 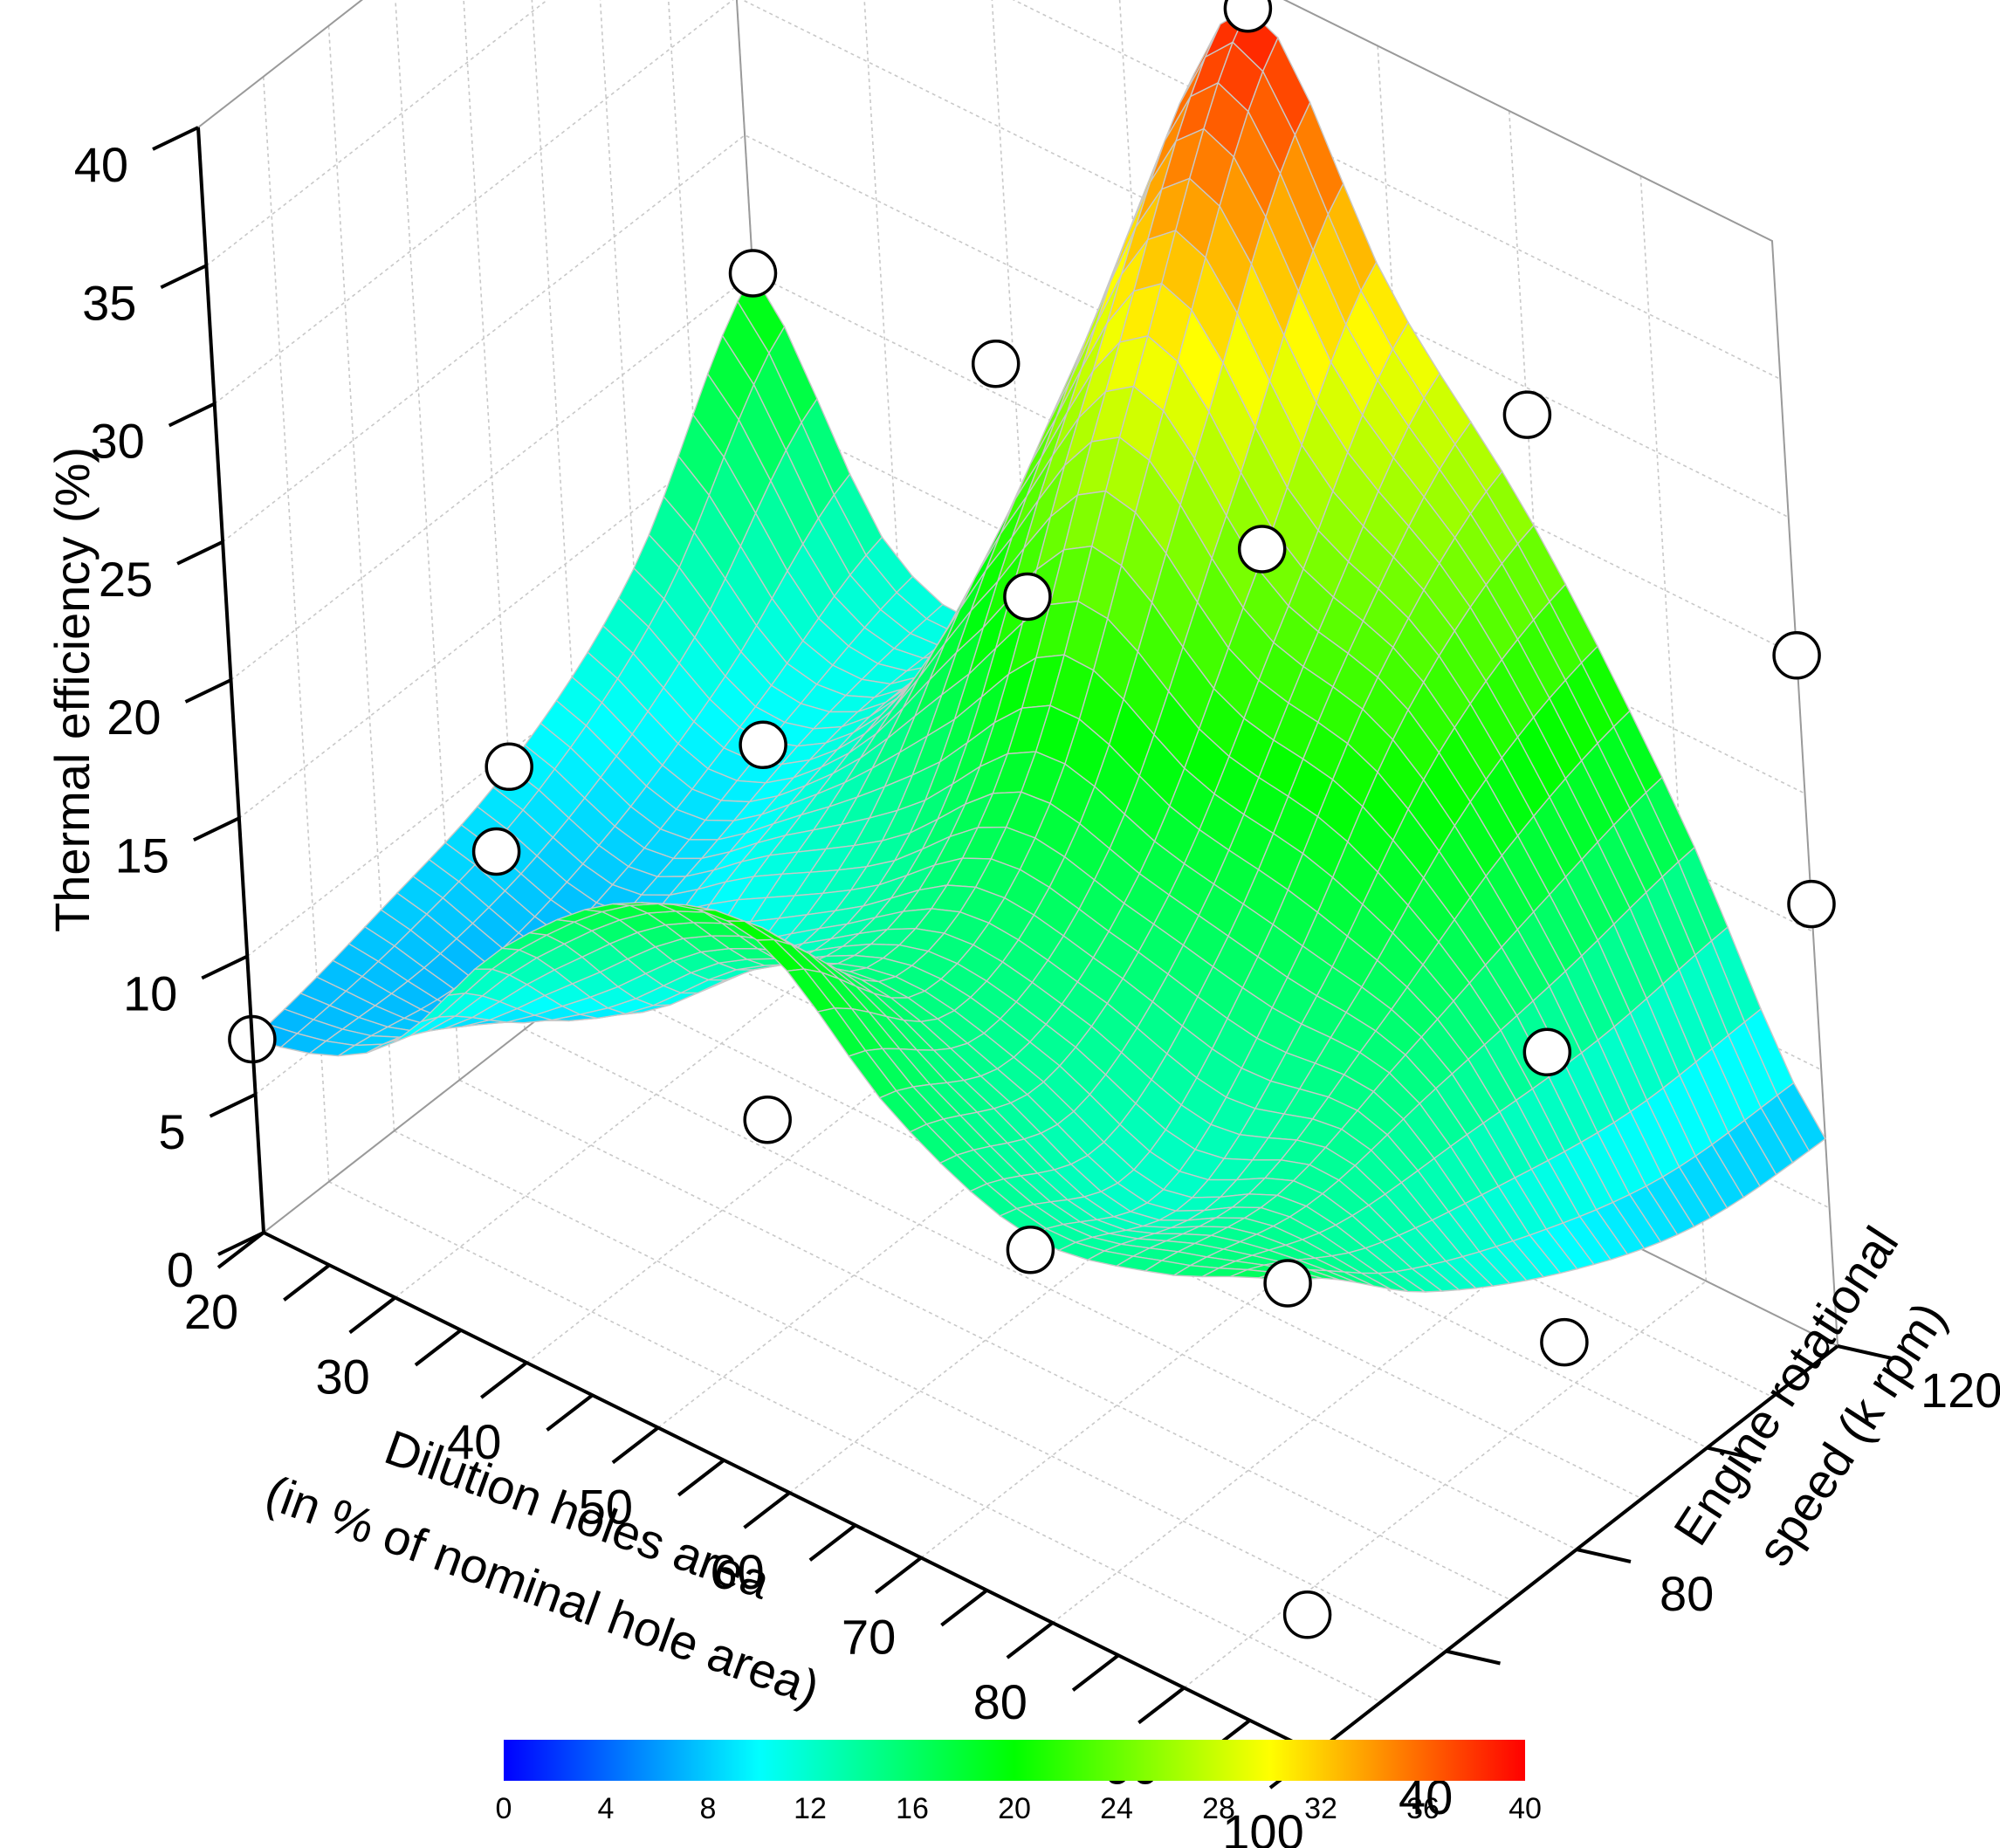 What do you see at coordinates (474, 1442) in the screenshot?
I see `x-tick-label: 40` at bounding box center [474, 1442].